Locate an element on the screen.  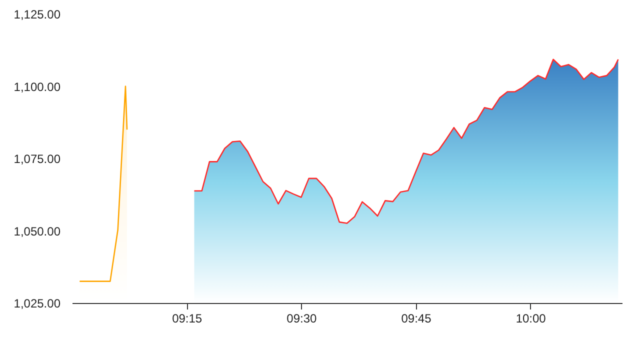
y-tick-label: 1,050.00 is located at coordinates (37, 231).